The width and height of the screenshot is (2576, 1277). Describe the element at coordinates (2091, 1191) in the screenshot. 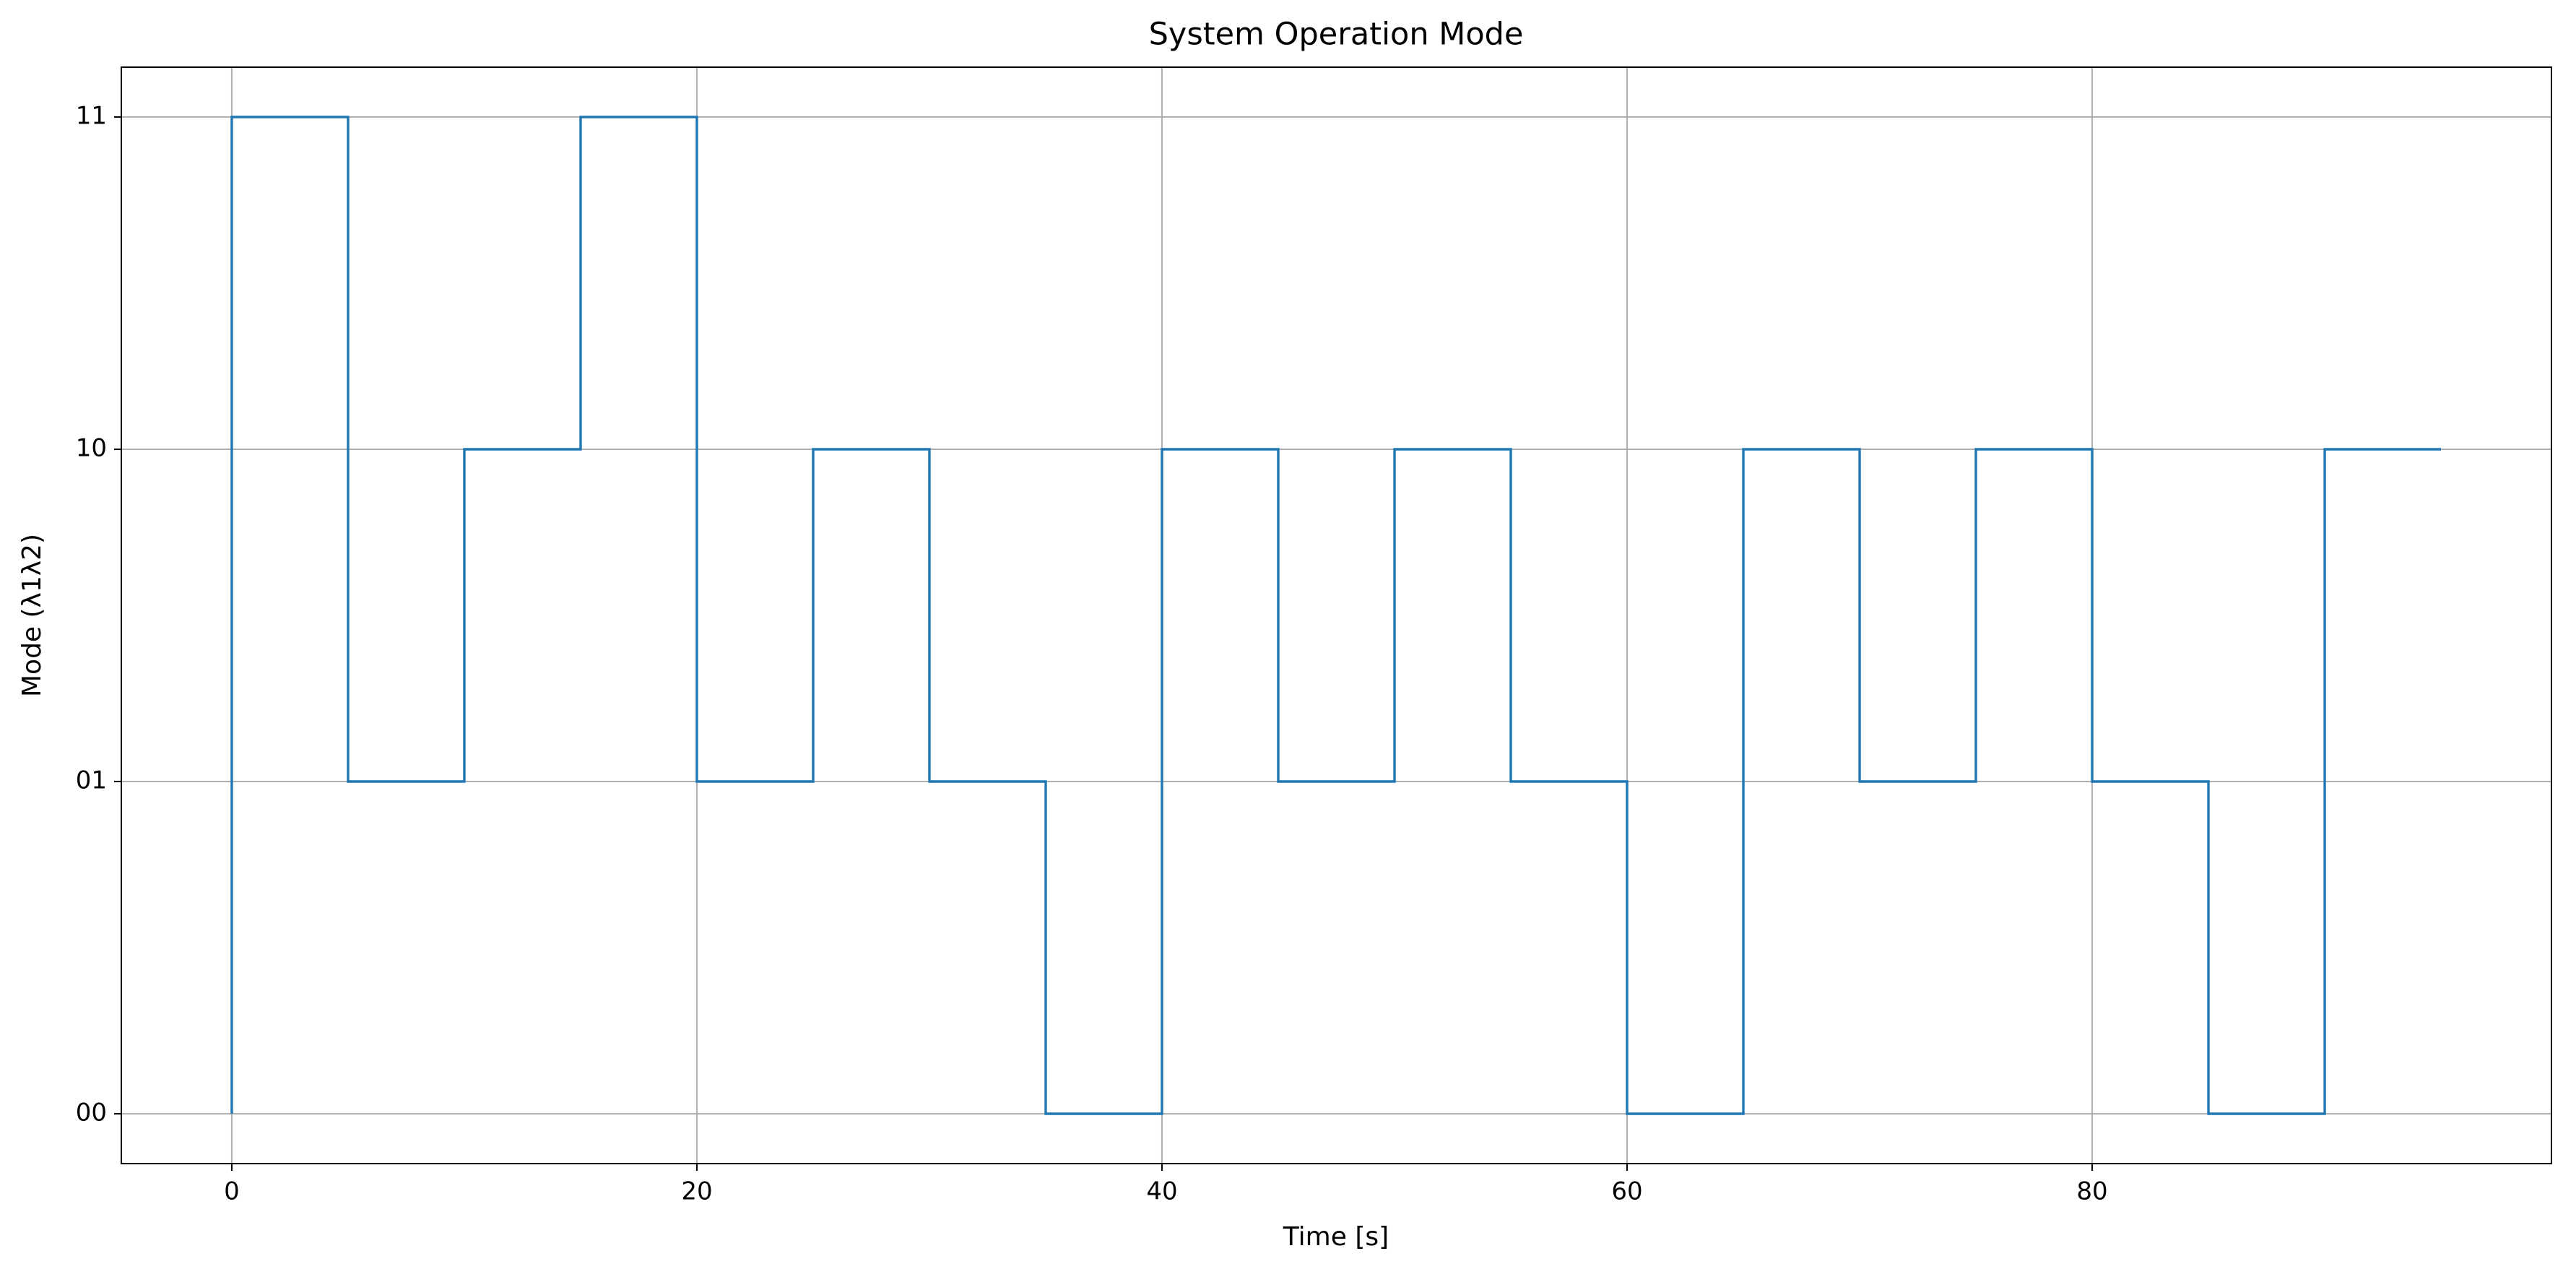

I see `x-tick-label: 80` at that location.